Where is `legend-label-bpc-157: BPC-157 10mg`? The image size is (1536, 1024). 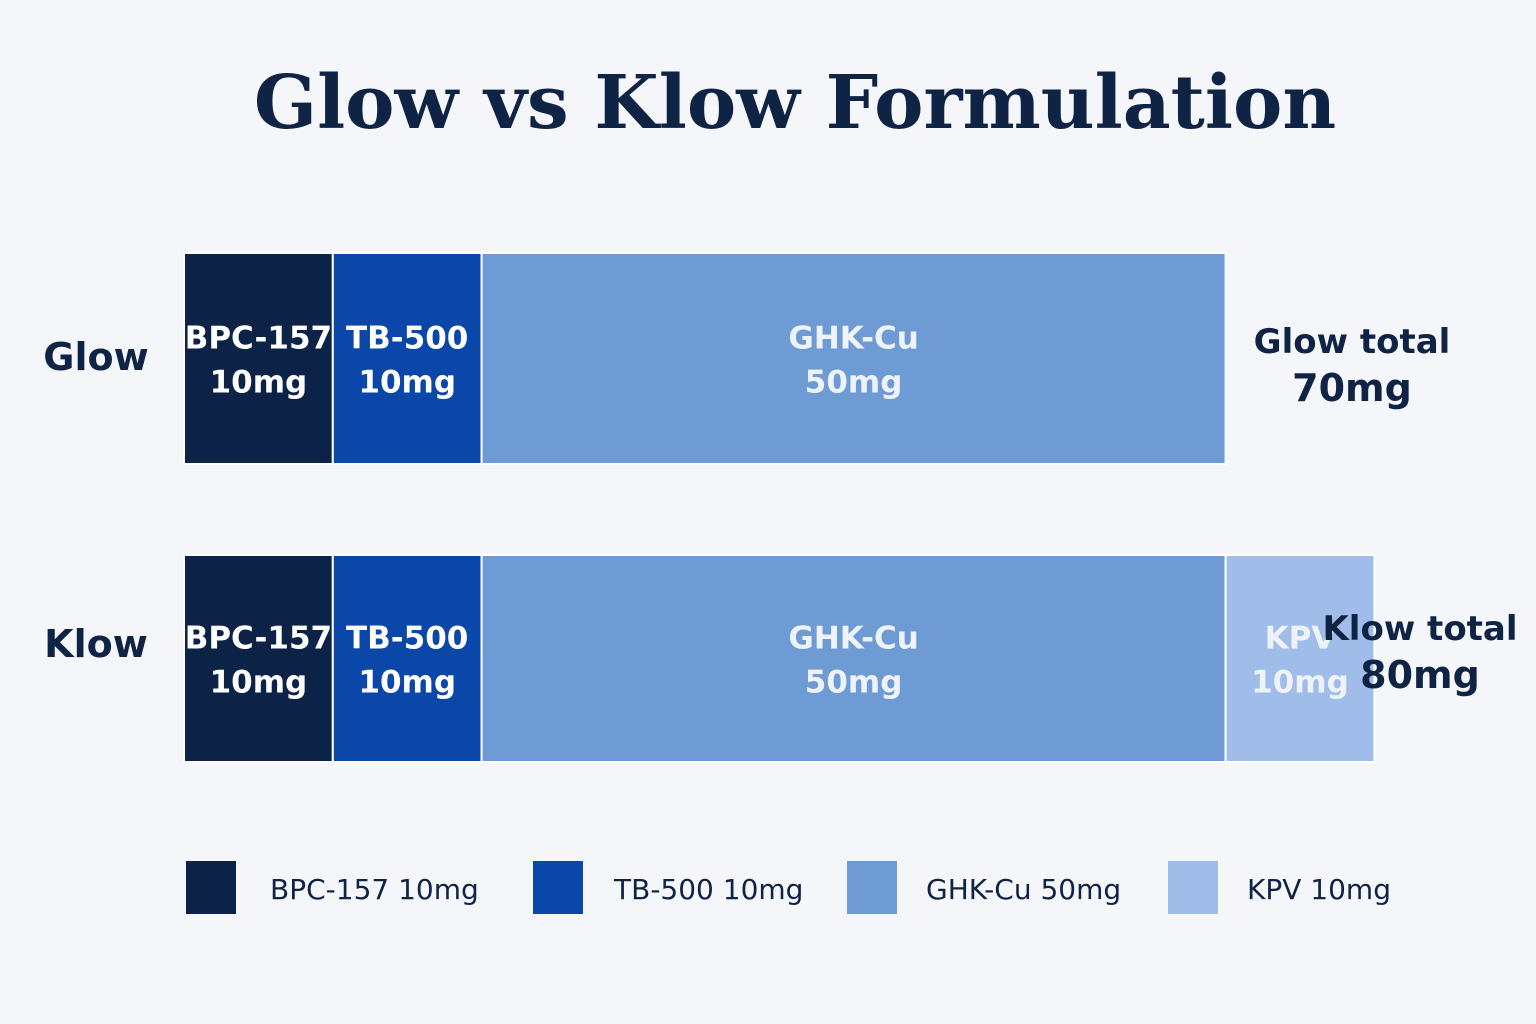
legend-label-bpc-157: BPC-157 10mg is located at coordinates (374, 889).